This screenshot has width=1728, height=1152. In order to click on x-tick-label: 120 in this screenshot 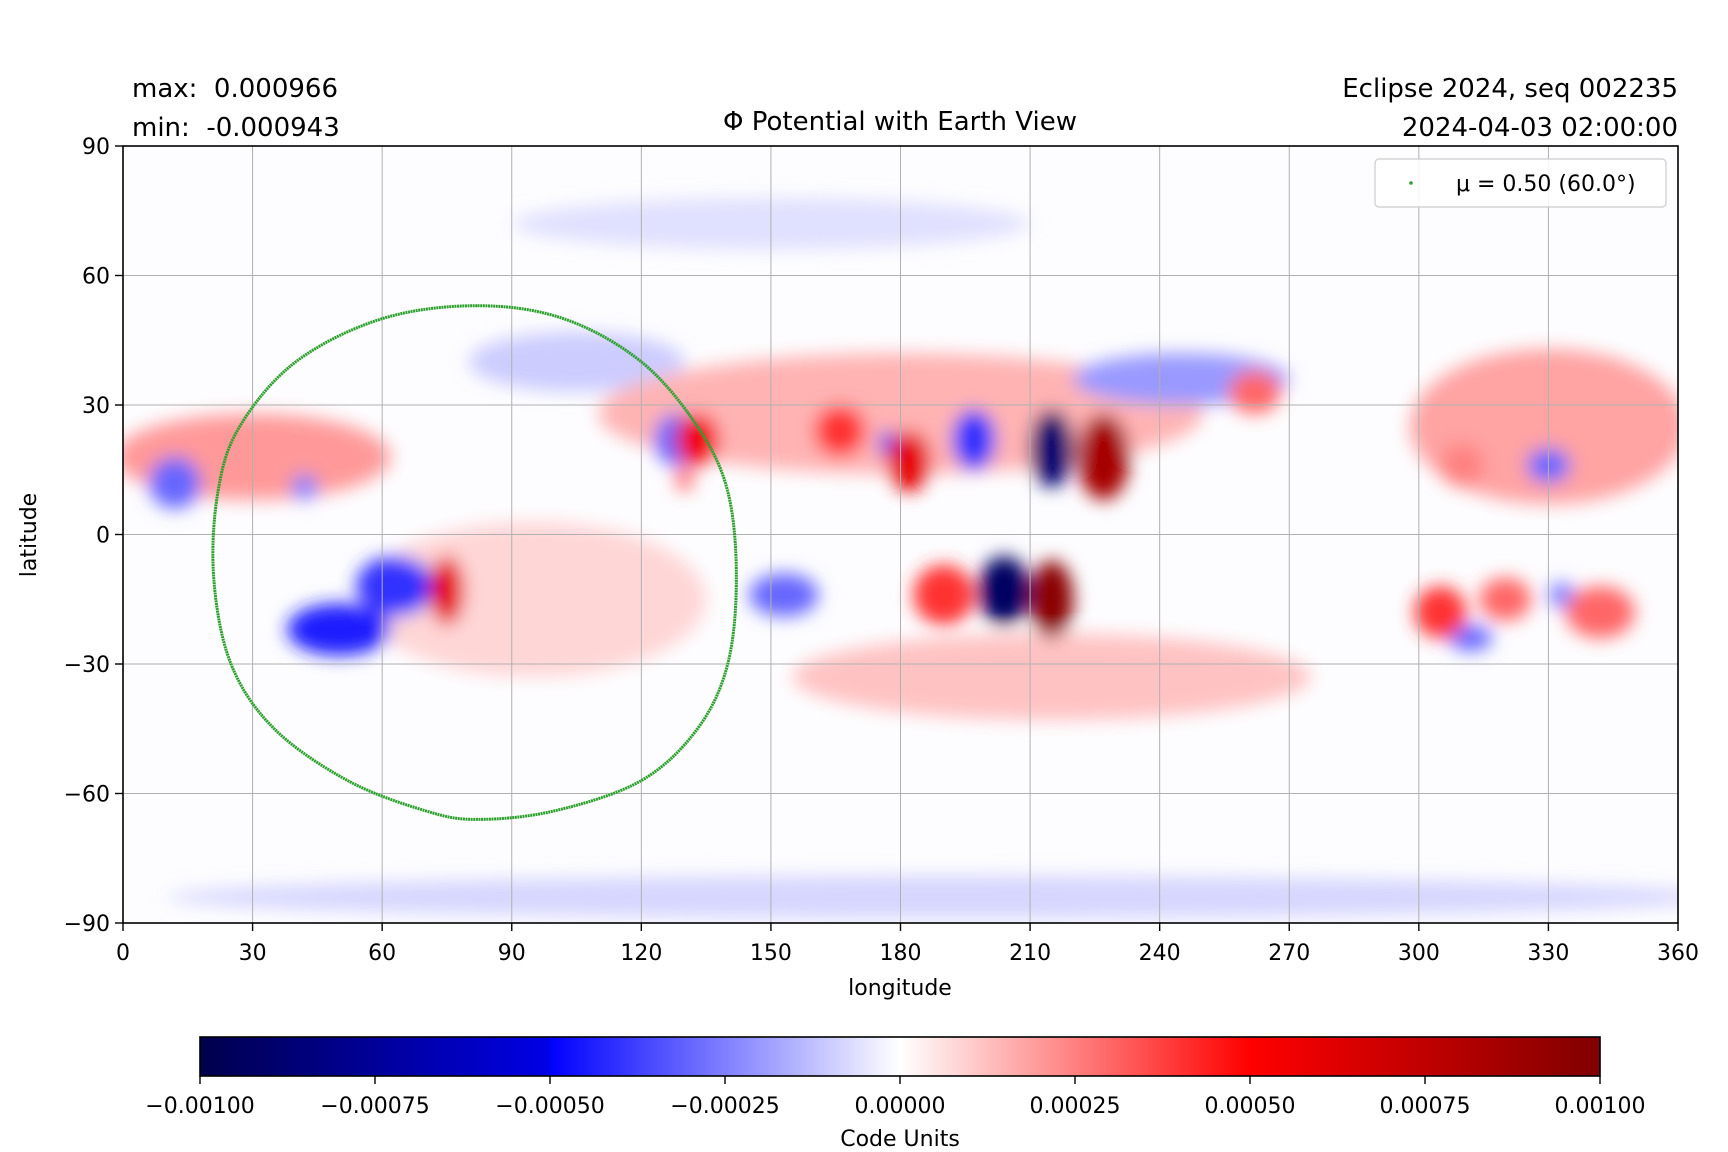, I will do `click(641, 953)`.